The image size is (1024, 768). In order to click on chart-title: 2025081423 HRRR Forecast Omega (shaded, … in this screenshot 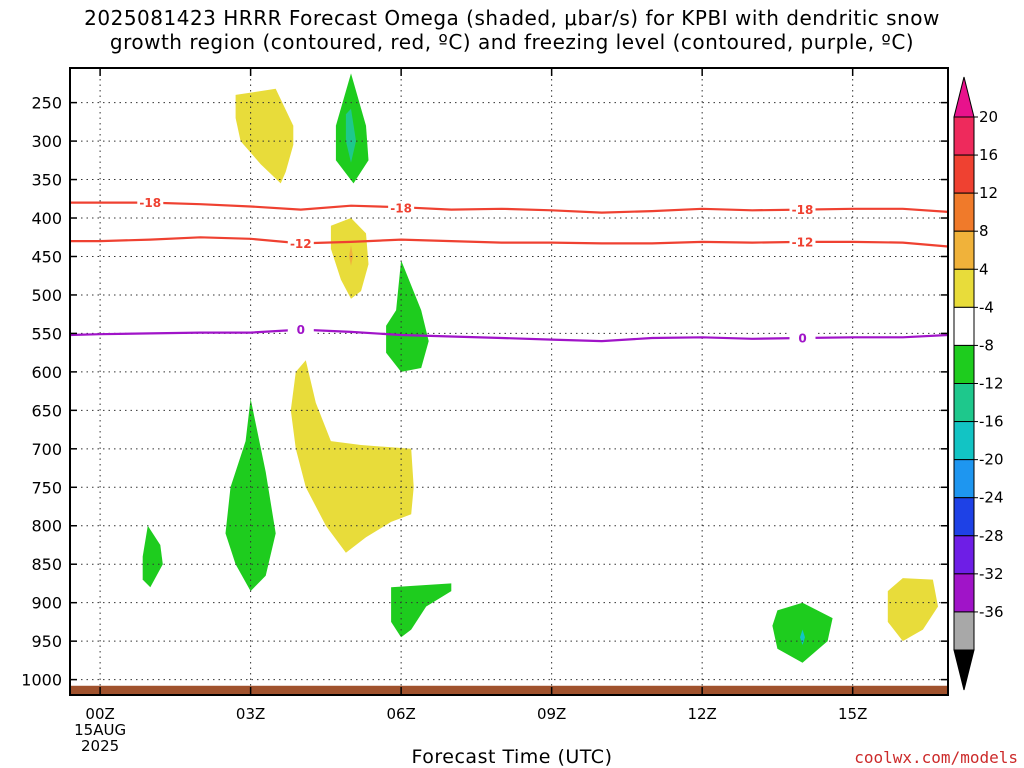, I will do `click(512, 30)`.